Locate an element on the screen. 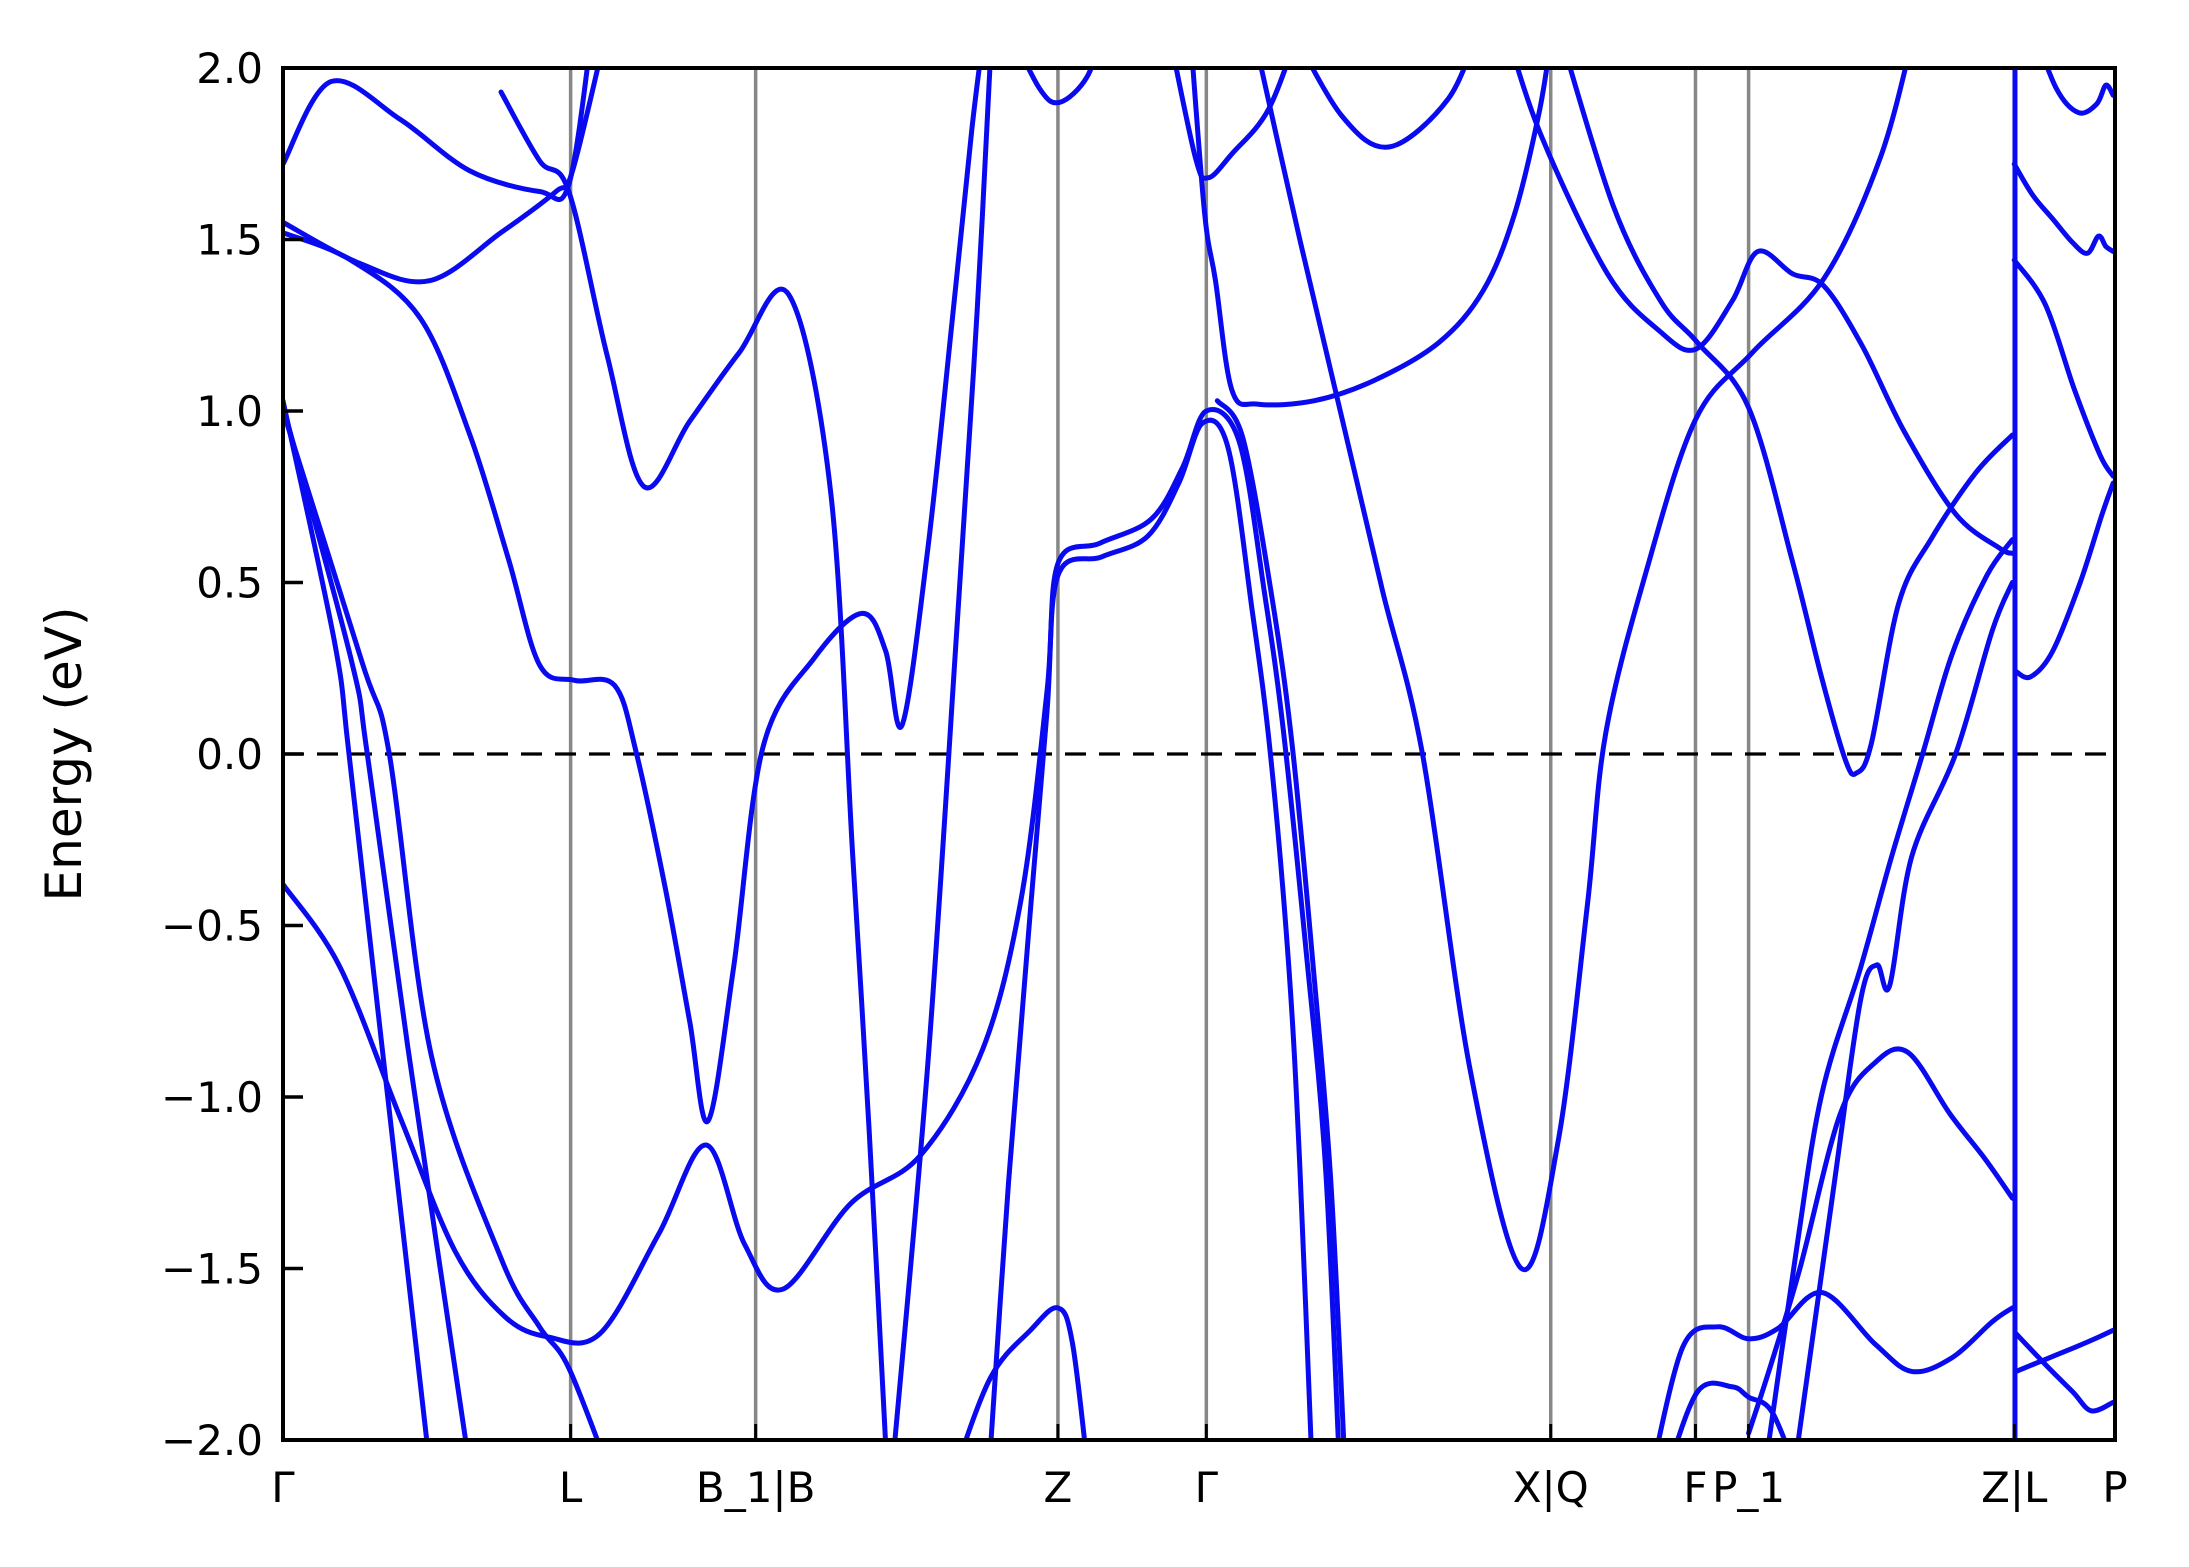 The height and width of the screenshot is (1567, 2189). y-tick-label: −0.5 is located at coordinates (212, 926).